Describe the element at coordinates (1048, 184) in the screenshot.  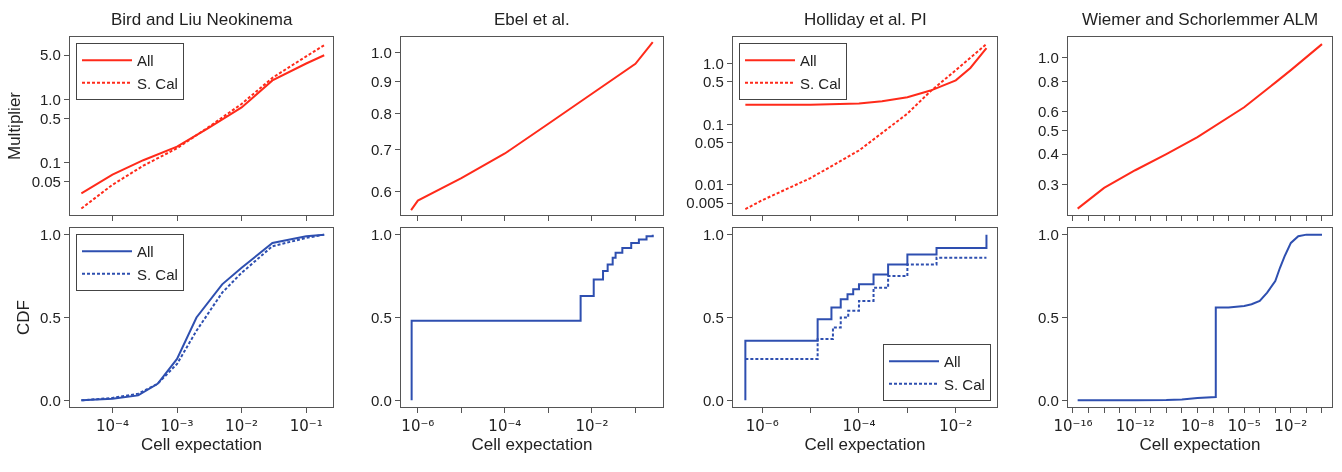
I see `y-tick-label: 0.3` at that location.